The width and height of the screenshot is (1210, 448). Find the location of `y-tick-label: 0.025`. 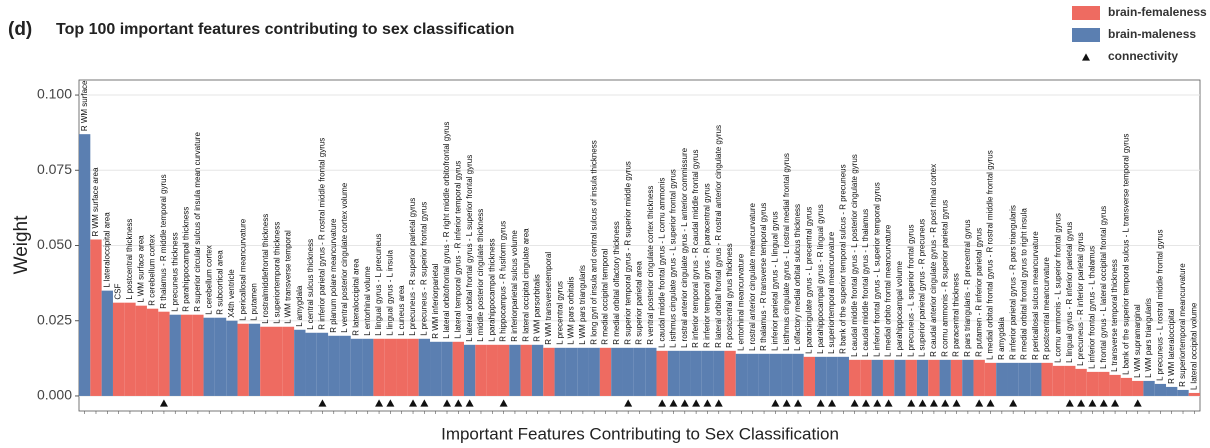

y-tick-label: 0.025 is located at coordinates (54, 319).